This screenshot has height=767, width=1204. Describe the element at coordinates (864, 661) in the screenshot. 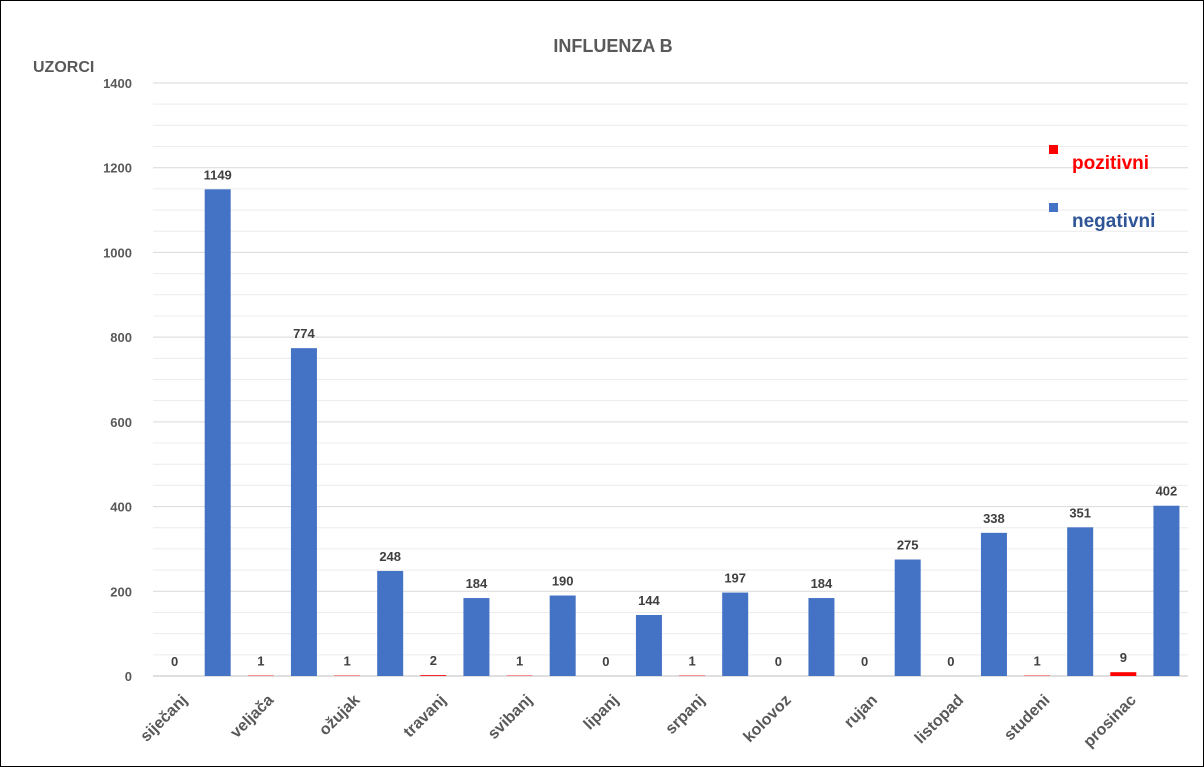

I see `data-label-pozitivni-rujan: 0` at that location.